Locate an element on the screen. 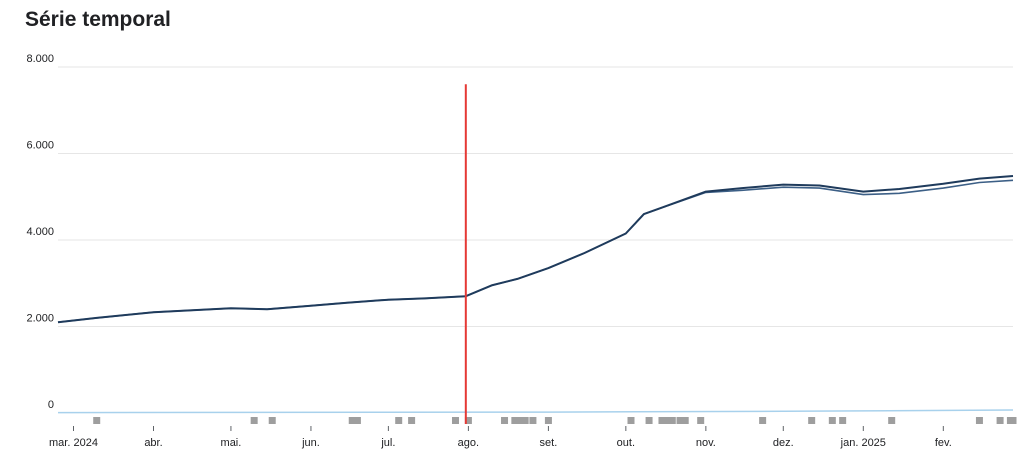 The height and width of the screenshot is (465, 1024). x-tick-label: abr. is located at coordinates (153, 443).